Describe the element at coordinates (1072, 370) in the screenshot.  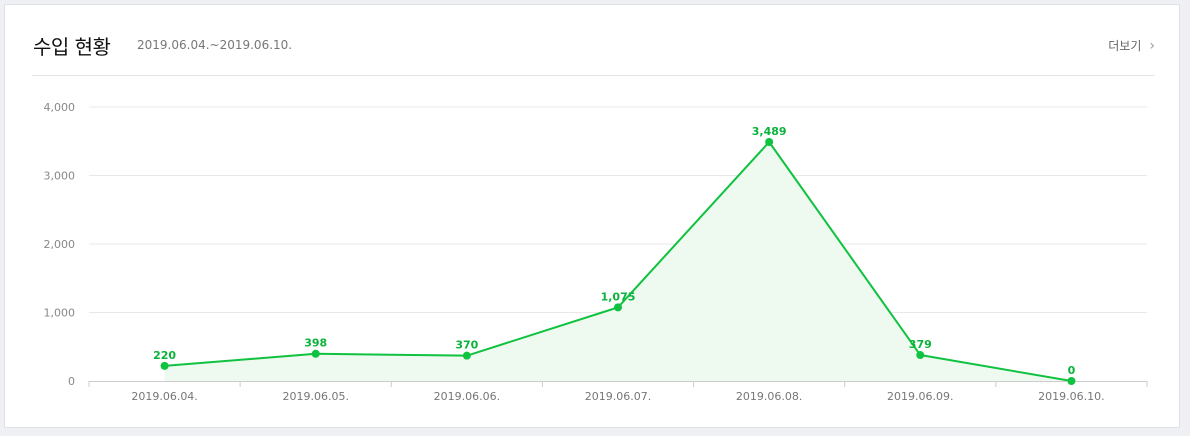
I see `data-label: 0` at that location.